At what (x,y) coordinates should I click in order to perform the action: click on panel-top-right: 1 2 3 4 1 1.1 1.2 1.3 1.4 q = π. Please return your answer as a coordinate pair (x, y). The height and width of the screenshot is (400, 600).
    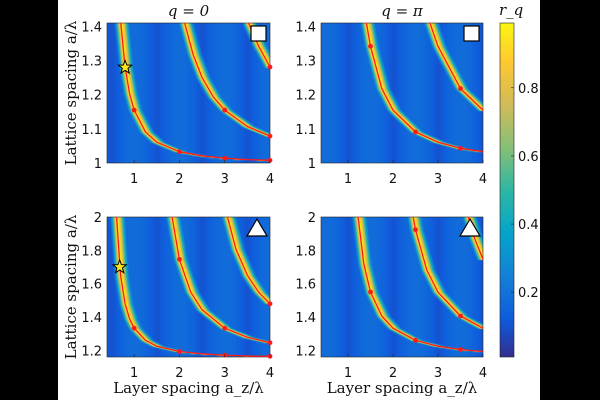
    Looking at the image, I should click on (391, 94).